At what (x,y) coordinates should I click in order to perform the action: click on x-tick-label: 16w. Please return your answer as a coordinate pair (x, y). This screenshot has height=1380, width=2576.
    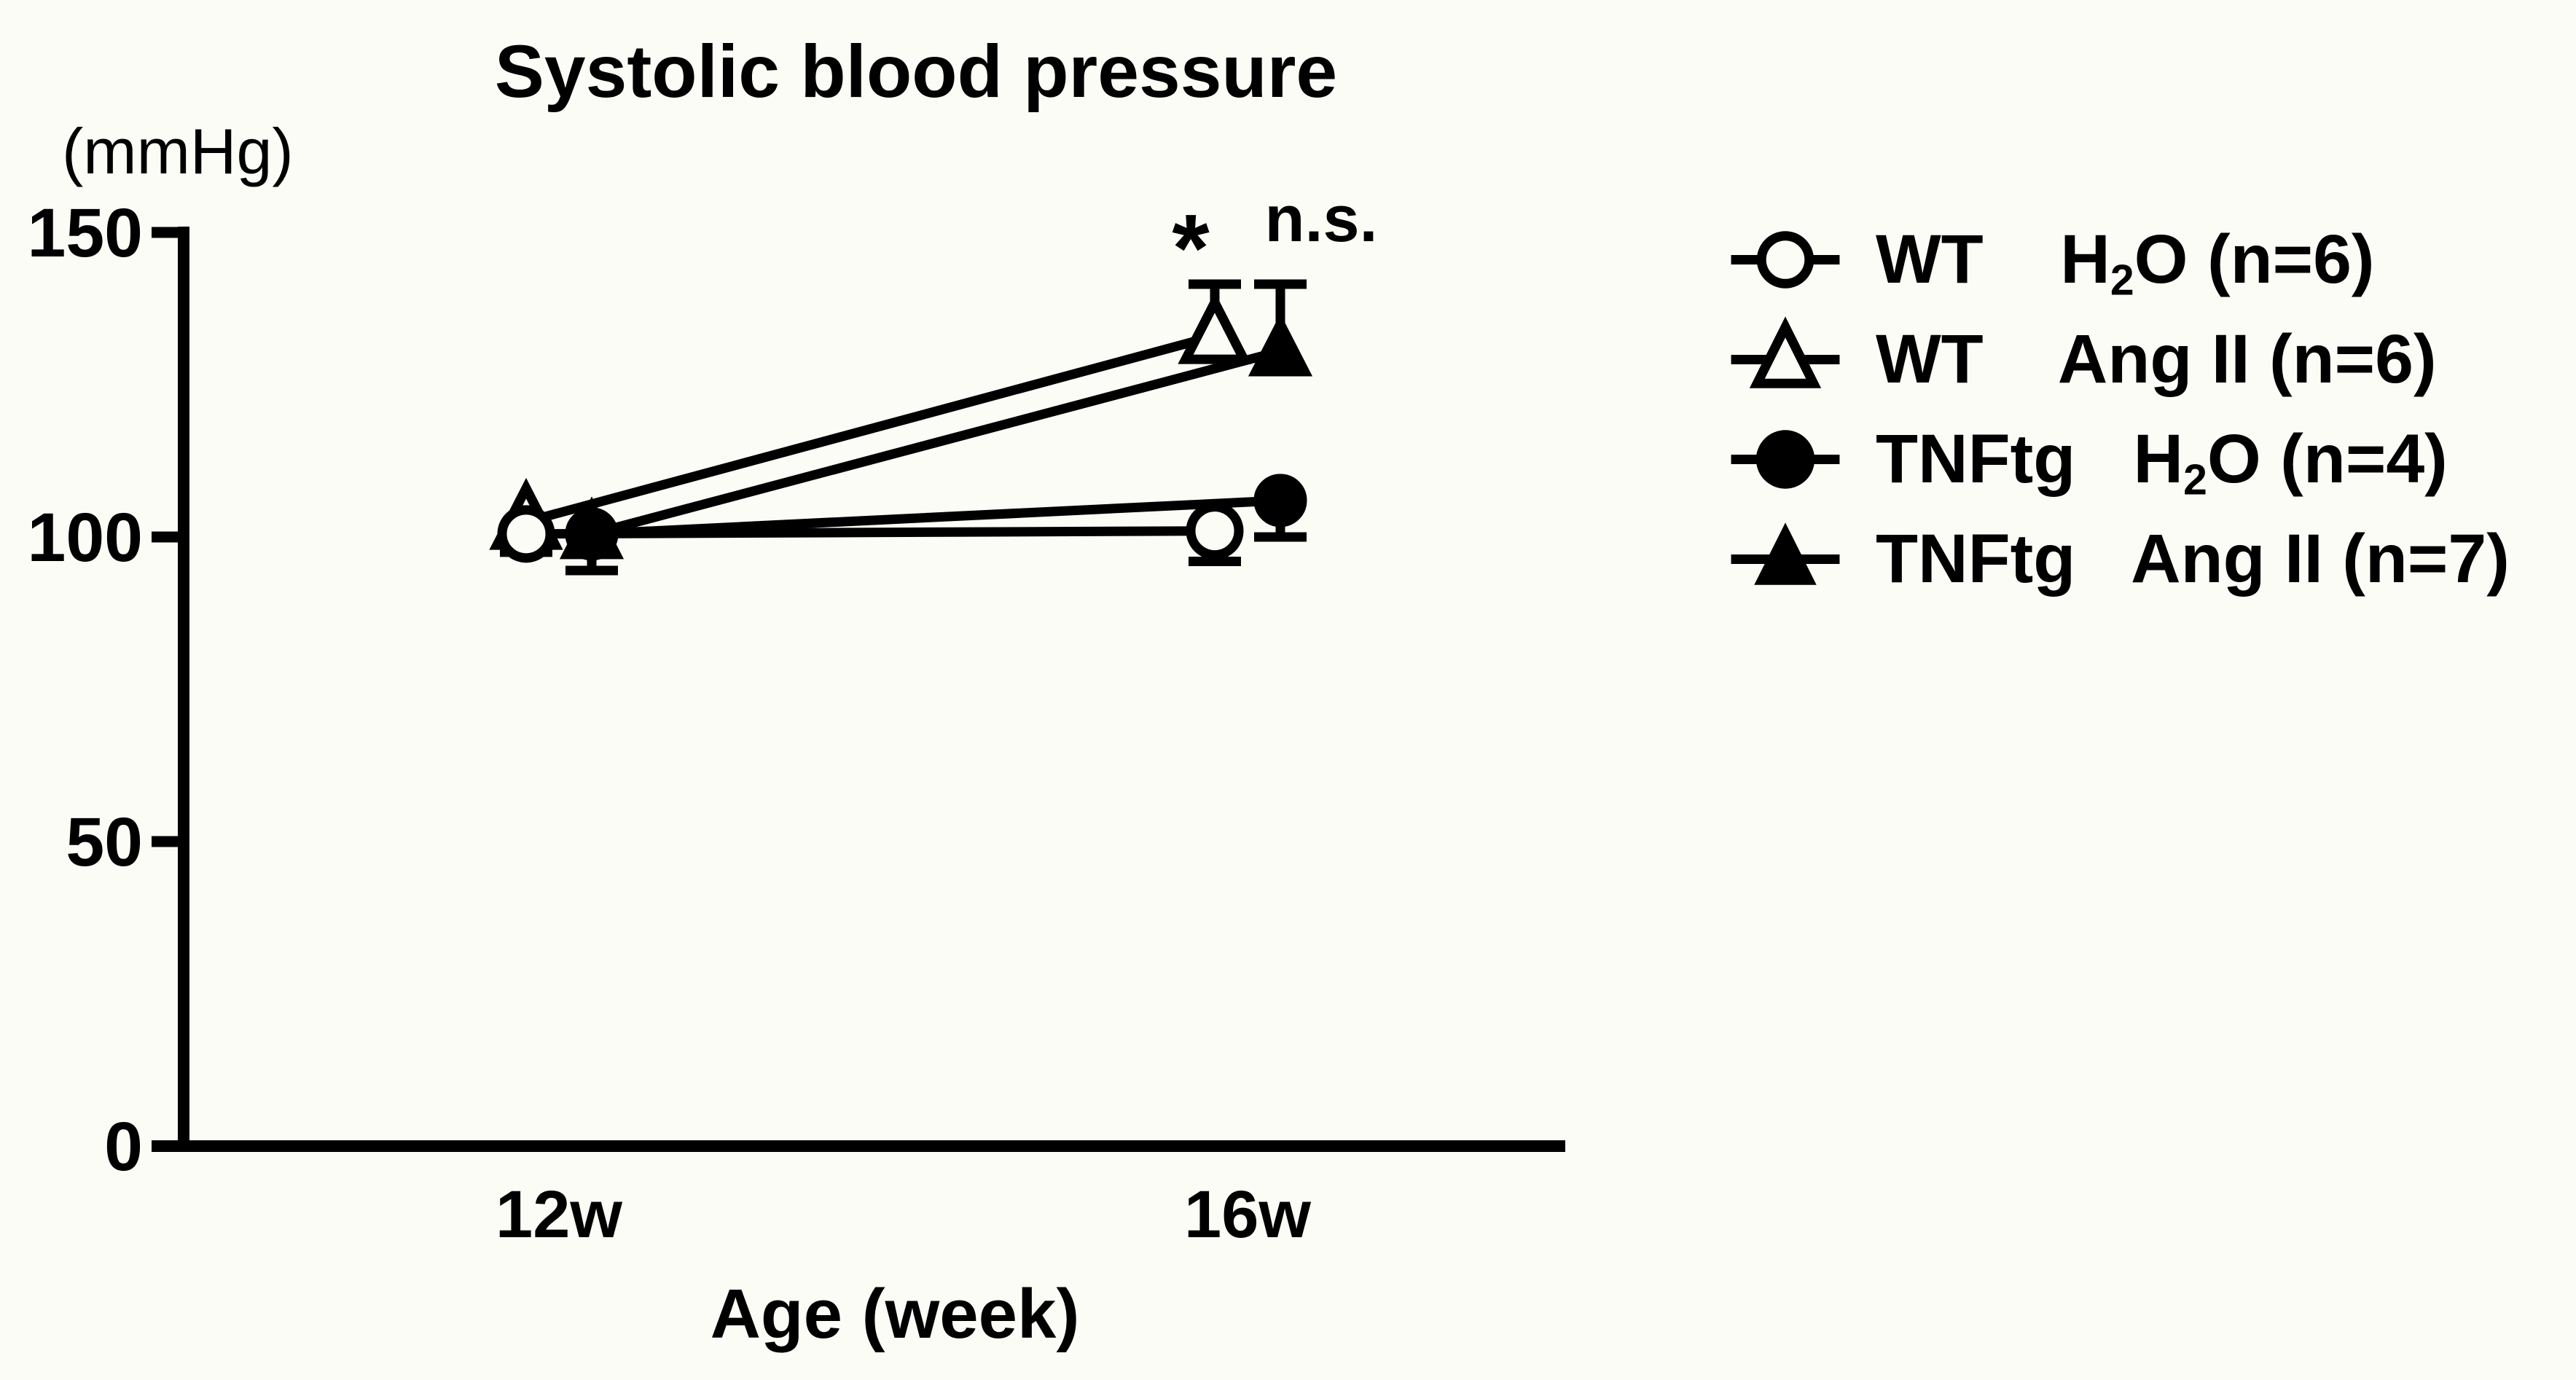
    Looking at the image, I should click on (1247, 1214).